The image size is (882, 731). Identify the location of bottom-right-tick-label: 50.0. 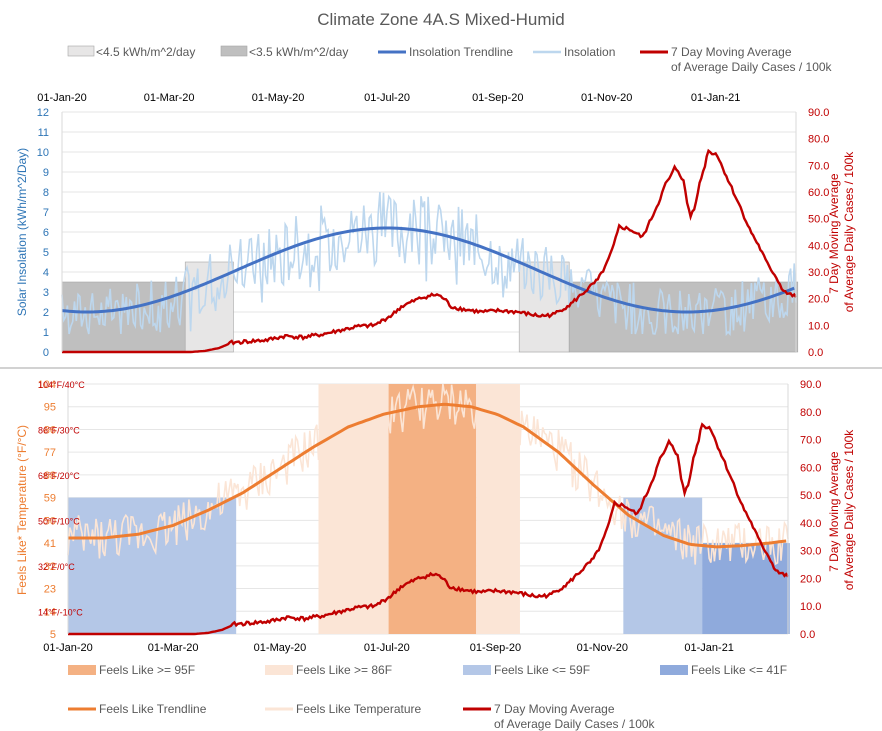
(810, 496).